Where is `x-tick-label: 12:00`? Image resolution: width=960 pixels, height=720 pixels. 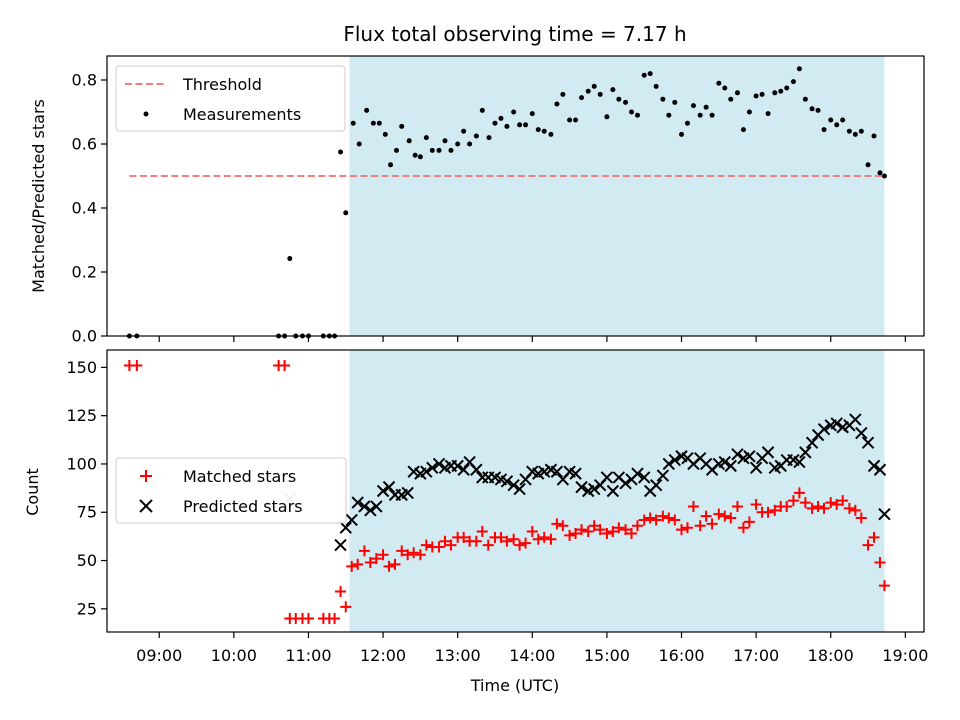 x-tick-label: 12:00 is located at coordinates (383, 655).